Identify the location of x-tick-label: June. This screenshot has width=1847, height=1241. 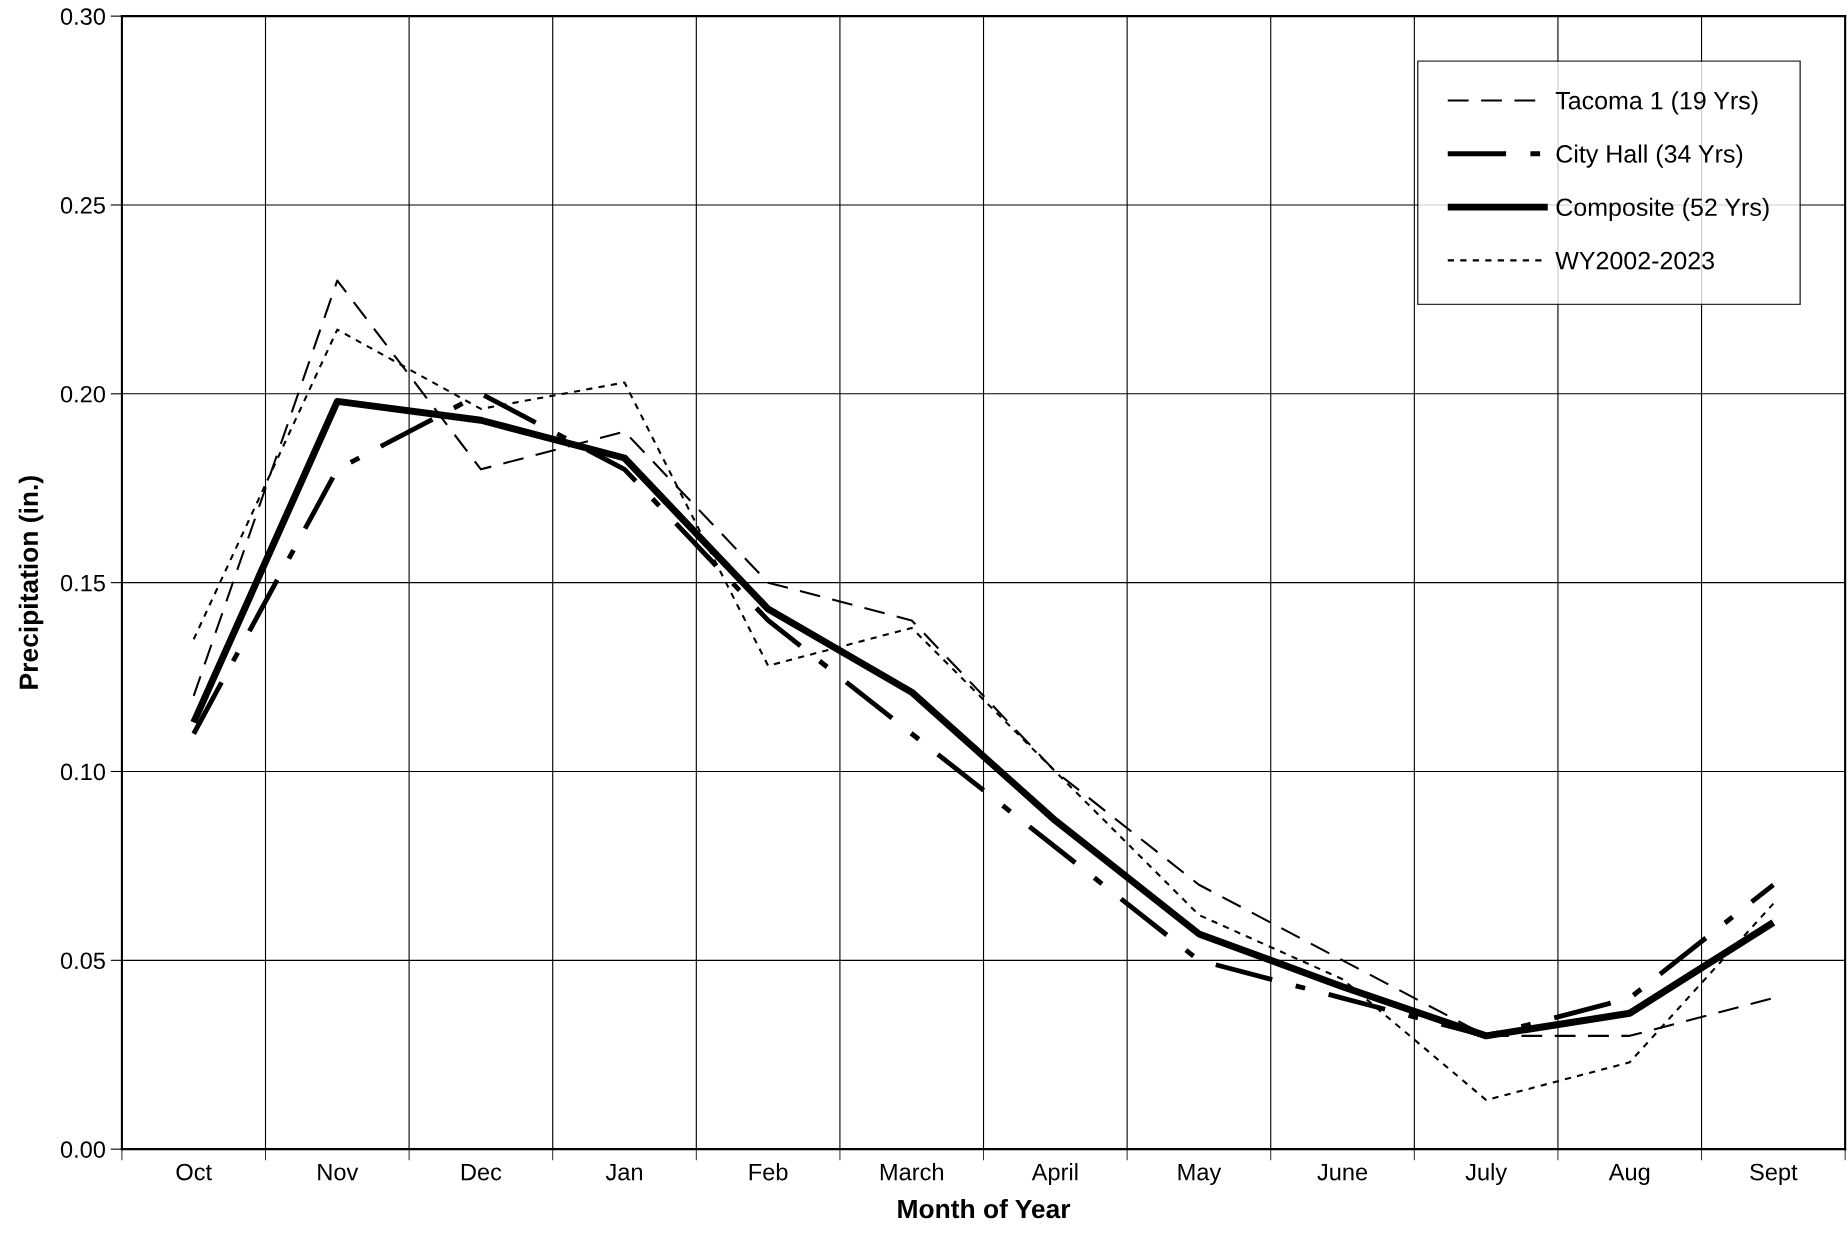
(1342, 1172).